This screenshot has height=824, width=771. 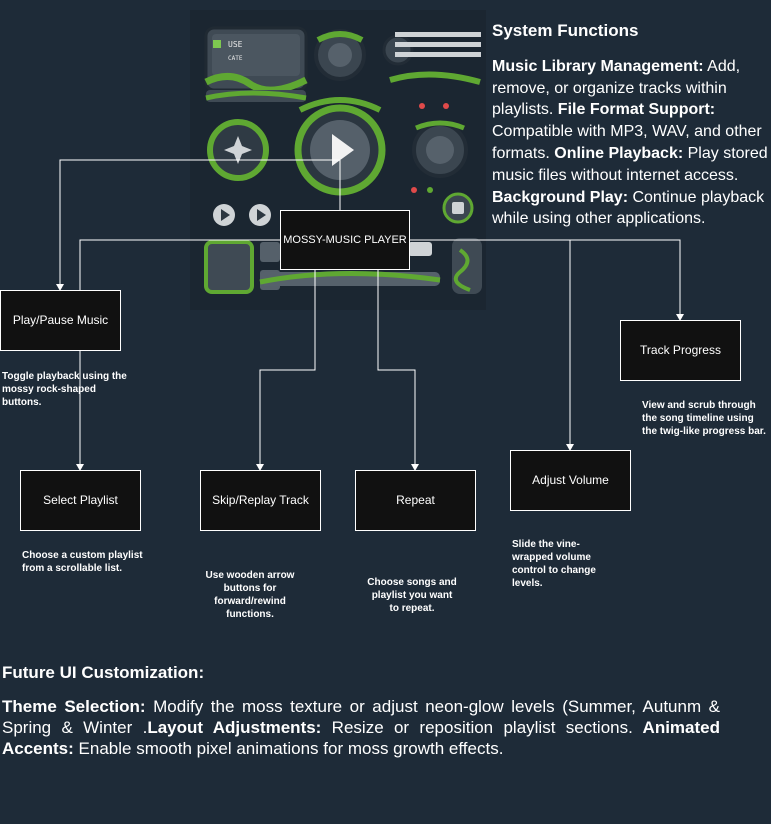 What do you see at coordinates (235, 58) in the screenshot?
I see `svg-text: CATE` at bounding box center [235, 58].